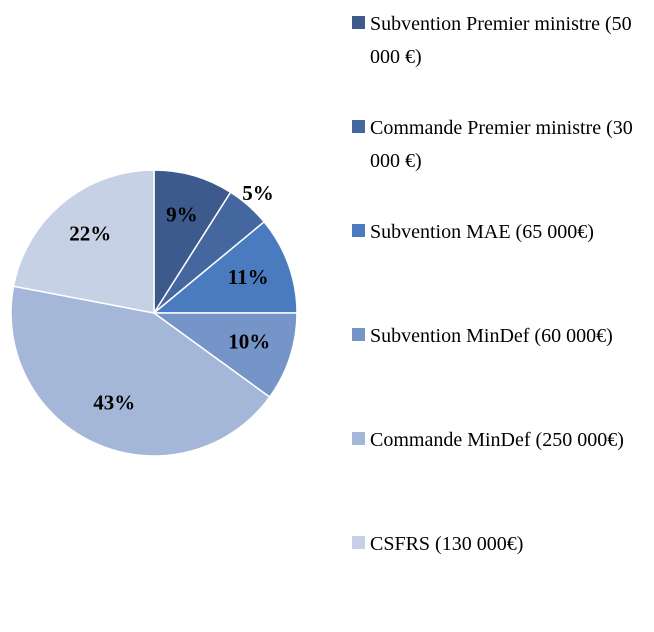 The height and width of the screenshot is (632, 654). What do you see at coordinates (501, 144) in the screenshot?
I see `legend-label: Commande Premier ministre (30 000 €)` at bounding box center [501, 144].